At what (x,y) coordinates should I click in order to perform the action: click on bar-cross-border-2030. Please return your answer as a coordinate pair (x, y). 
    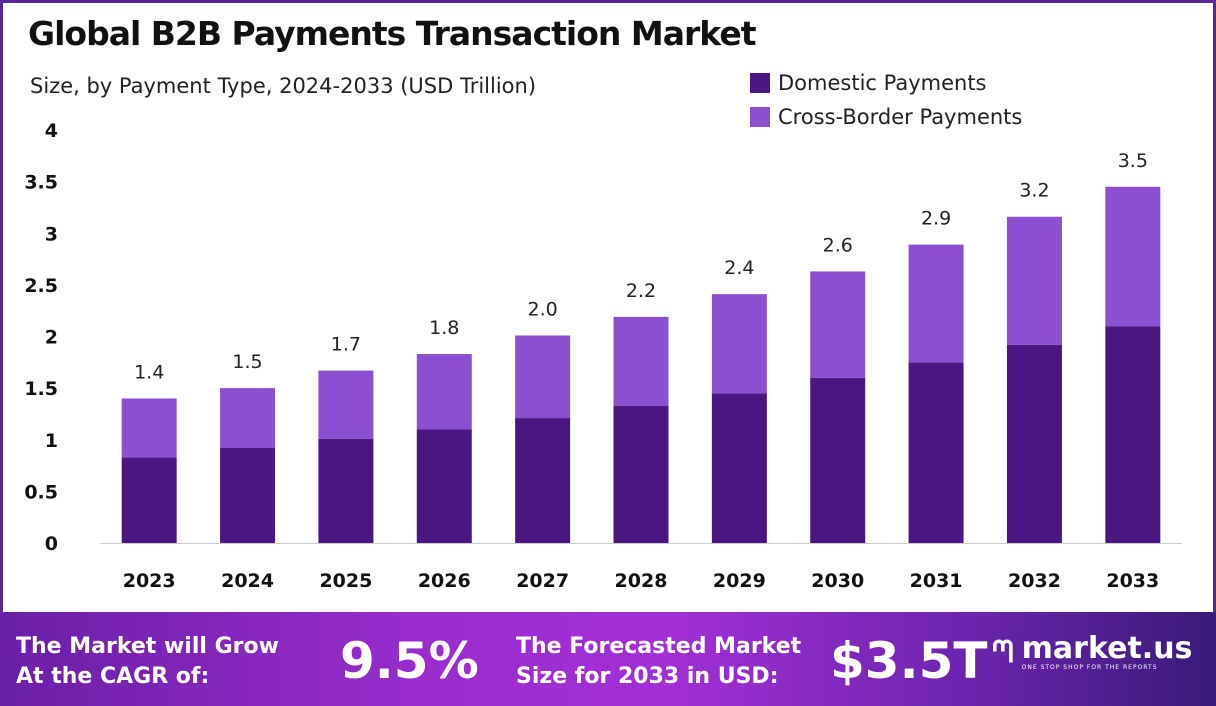
    Looking at the image, I should click on (838, 324).